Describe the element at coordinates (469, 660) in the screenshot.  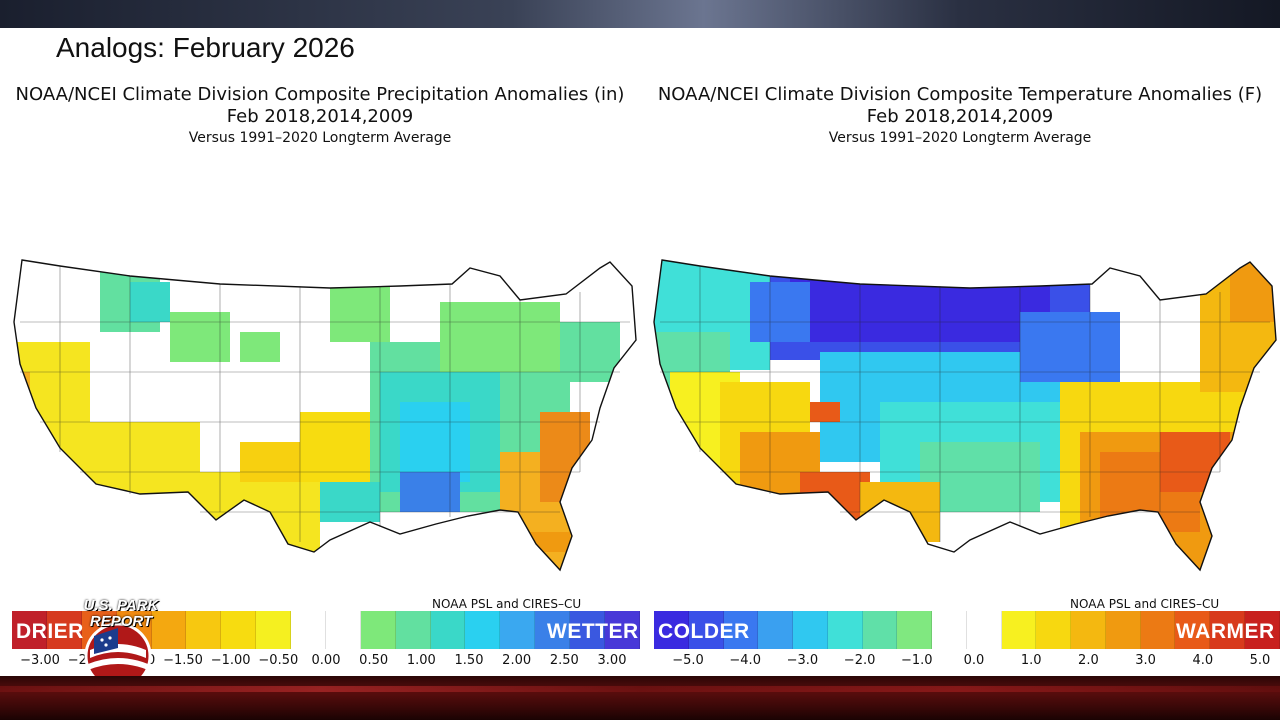
I see `tick-label: 1.50` at that location.